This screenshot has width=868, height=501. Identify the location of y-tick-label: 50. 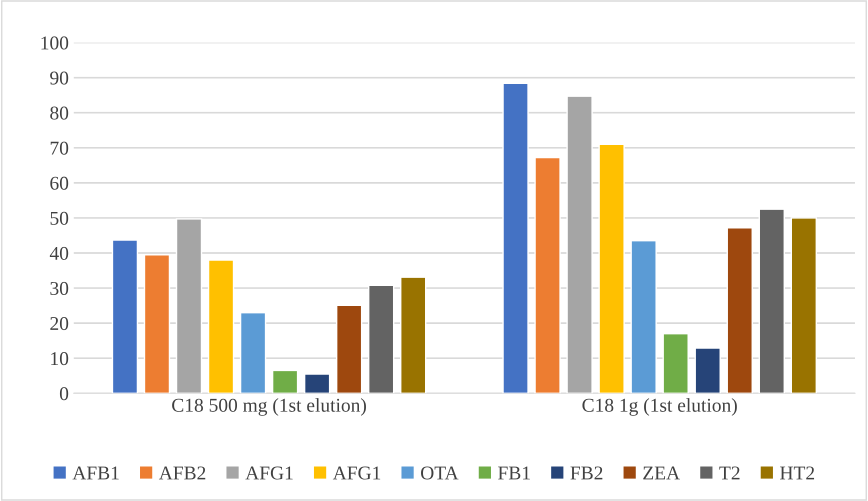
(59, 218).